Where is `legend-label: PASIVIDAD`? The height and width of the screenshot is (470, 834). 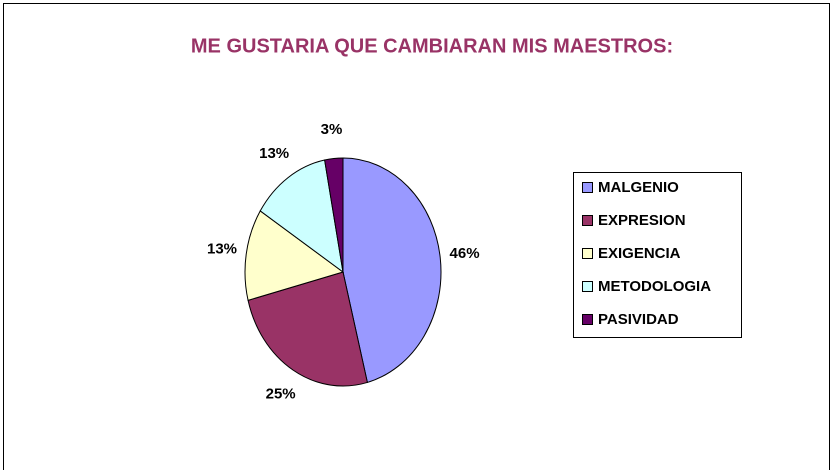
legend-label: PASIVIDAD is located at coordinates (638, 319).